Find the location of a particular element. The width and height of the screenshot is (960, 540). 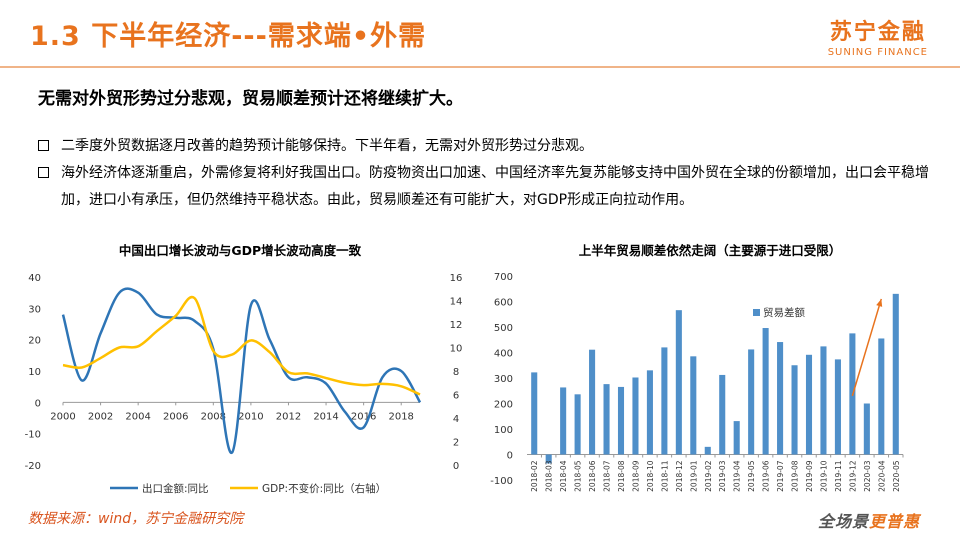

x-tick-label: 2018-09 is located at coordinates (635, 476).